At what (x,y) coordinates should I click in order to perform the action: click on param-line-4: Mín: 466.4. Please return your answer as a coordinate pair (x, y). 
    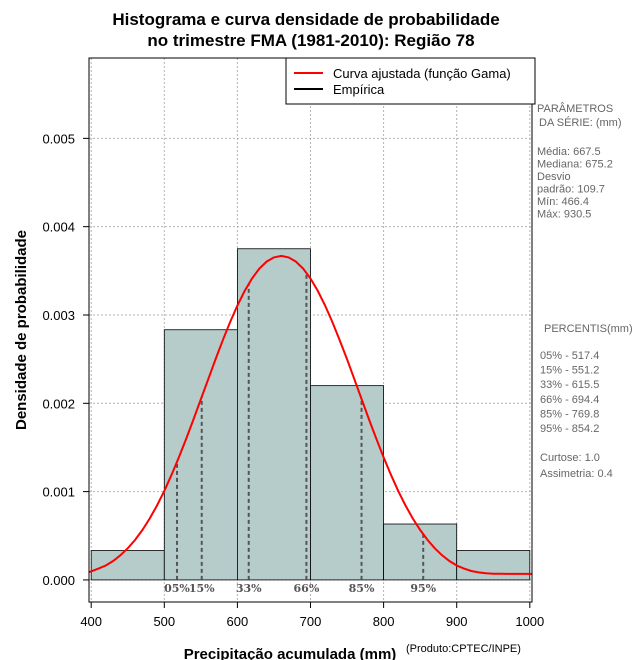
    Looking at the image, I should click on (563, 202).